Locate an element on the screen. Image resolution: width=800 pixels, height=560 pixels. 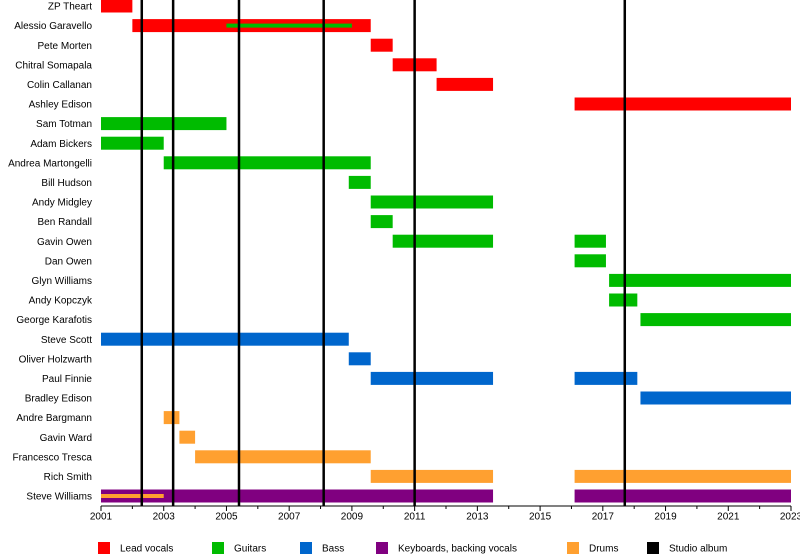
member-label: Bill Hudson is located at coordinates (66, 183).